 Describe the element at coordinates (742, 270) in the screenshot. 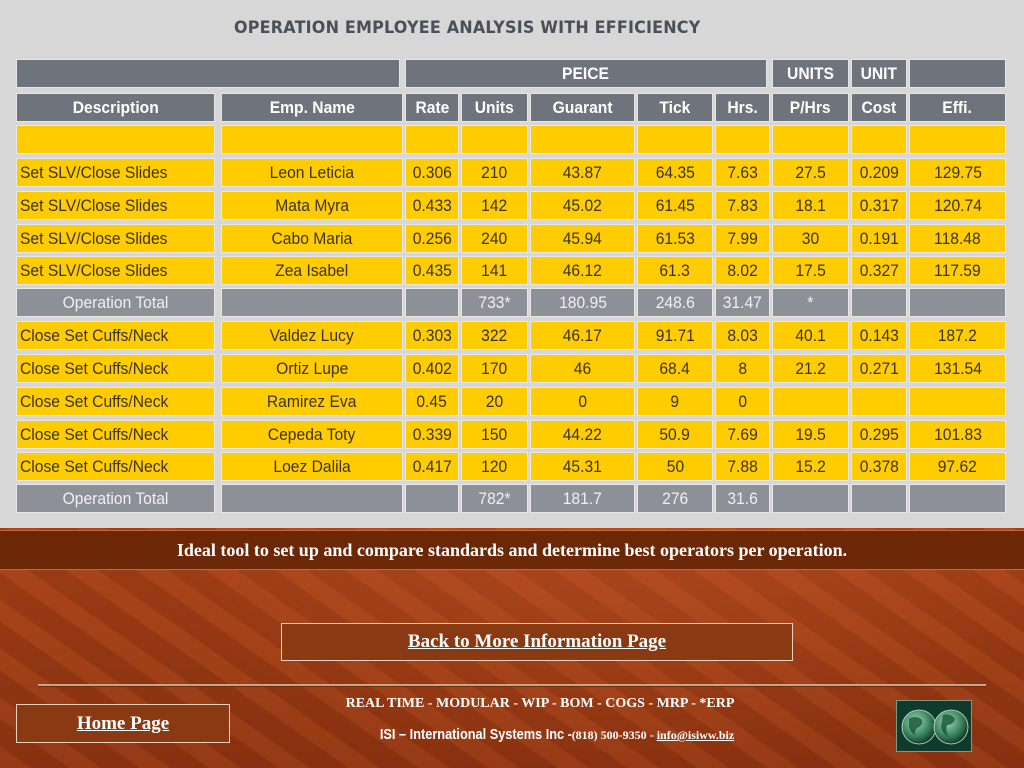

I see `data-cell-hrs: 8.02` at that location.